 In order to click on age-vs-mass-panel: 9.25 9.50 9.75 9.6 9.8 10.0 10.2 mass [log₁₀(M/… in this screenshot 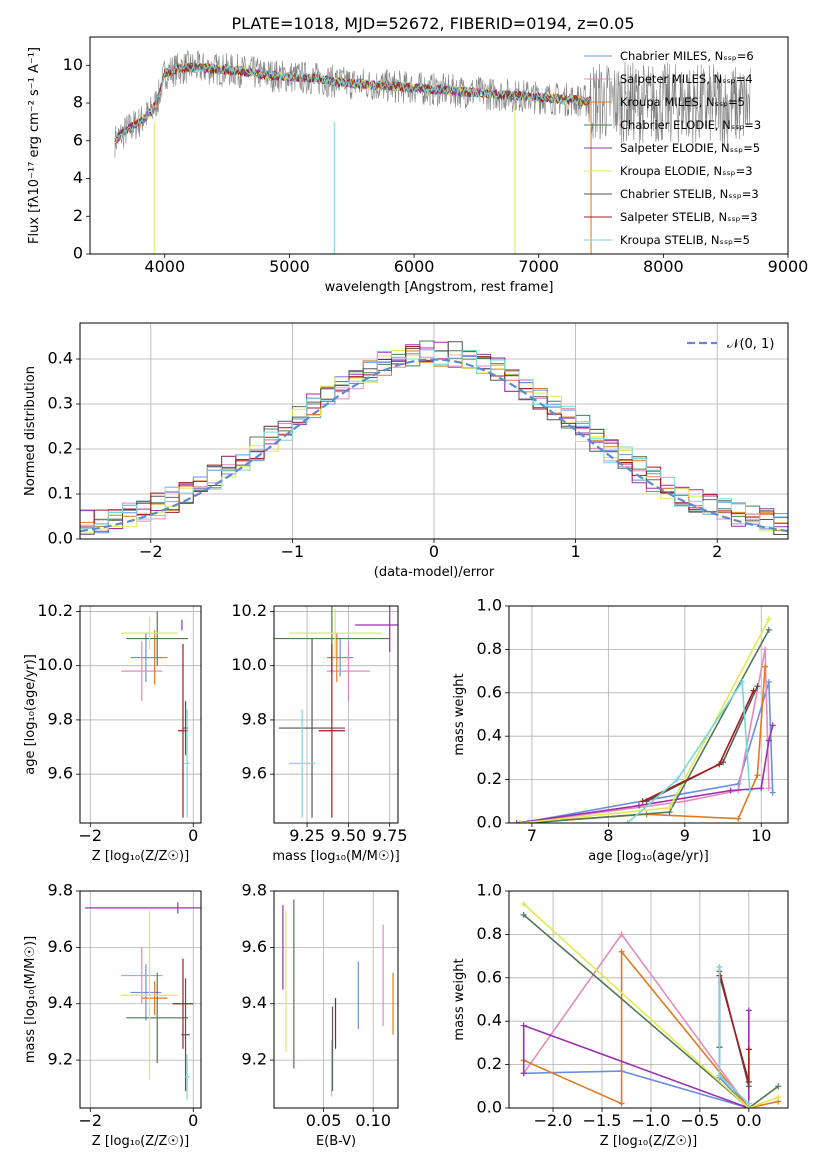, I will do `click(319, 732)`.